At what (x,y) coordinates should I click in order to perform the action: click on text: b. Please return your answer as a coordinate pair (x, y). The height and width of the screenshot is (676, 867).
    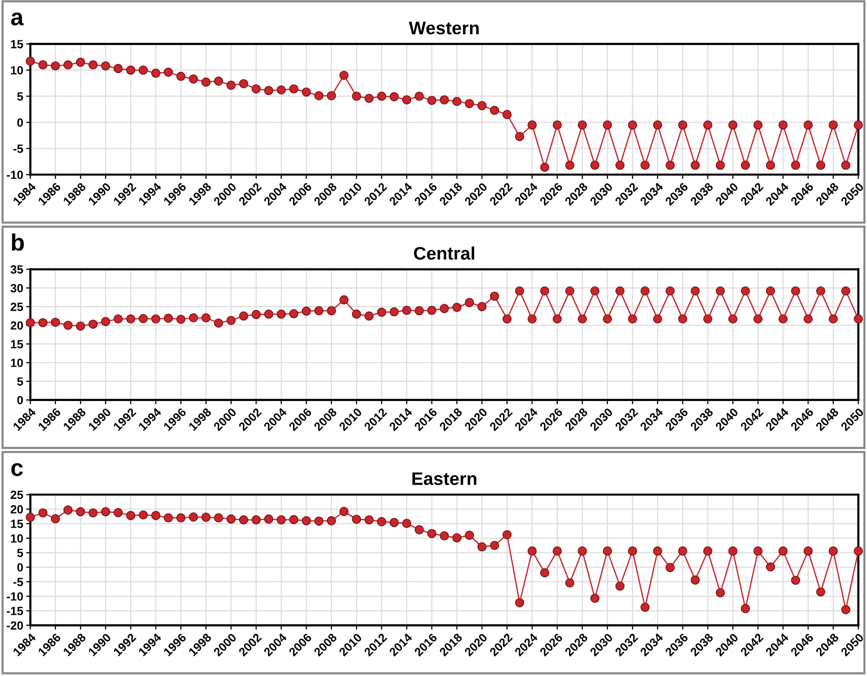
    Looking at the image, I should click on (18, 242).